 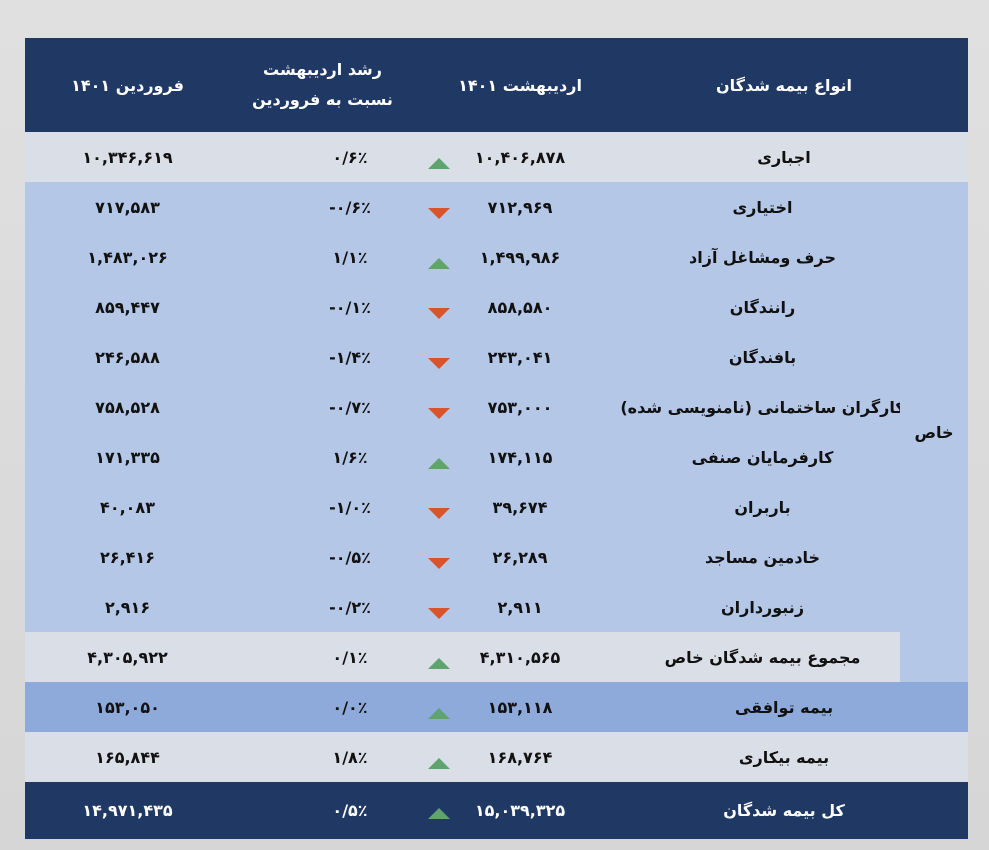 I want to click on row-apr-value: ۱۰,۳۴۶,۶۱۹, so click(x=127, y=157).